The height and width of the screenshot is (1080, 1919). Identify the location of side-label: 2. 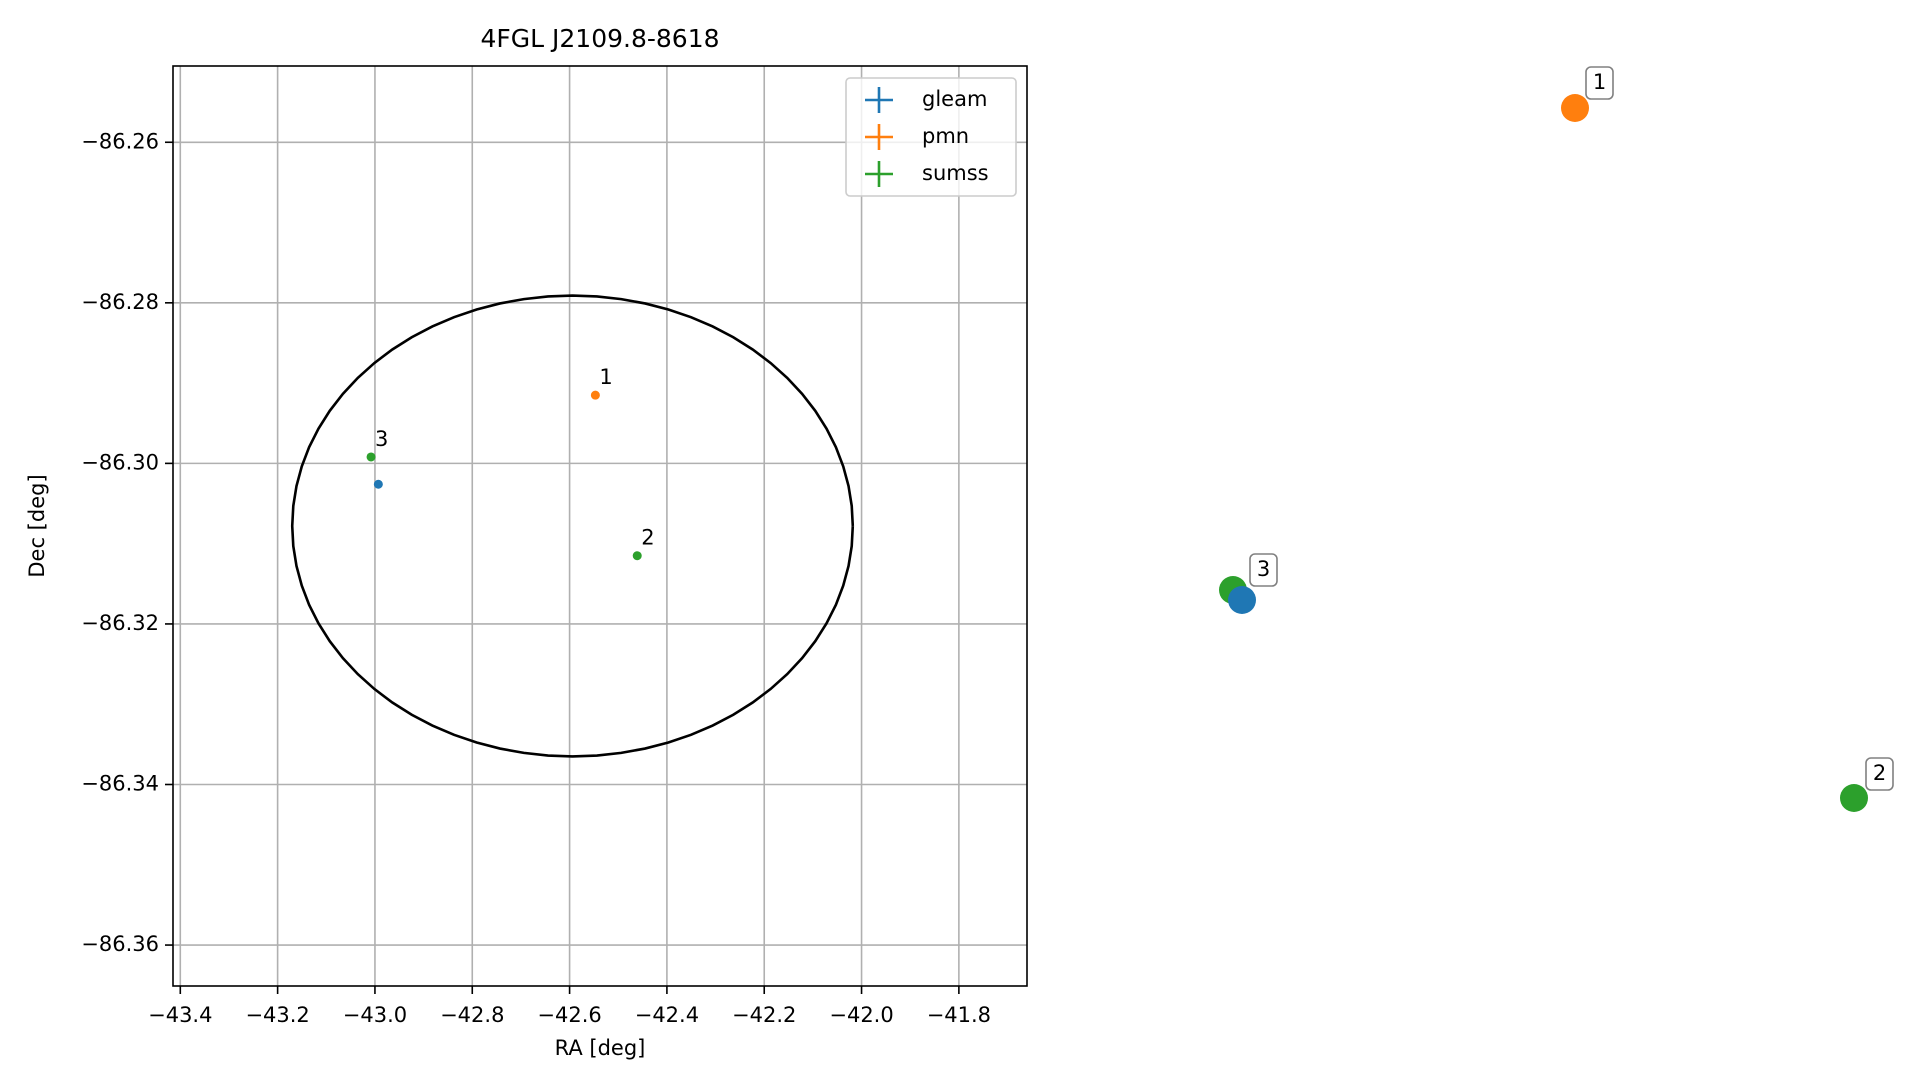
(1879, 773).